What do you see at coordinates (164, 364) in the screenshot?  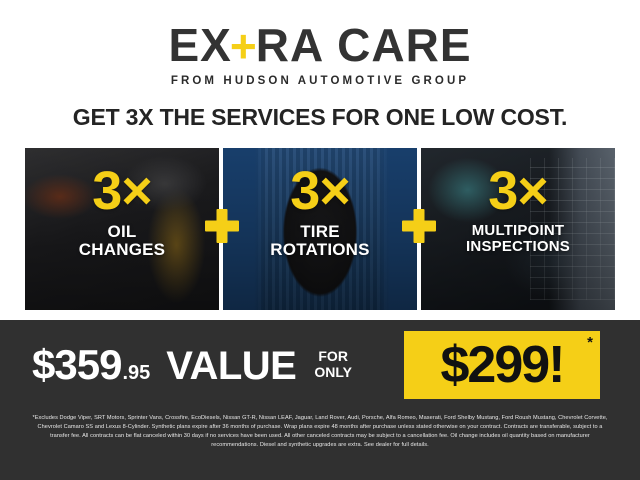 I see `value-group: $359 .95 VALUE` at bounding box center [164, 364].